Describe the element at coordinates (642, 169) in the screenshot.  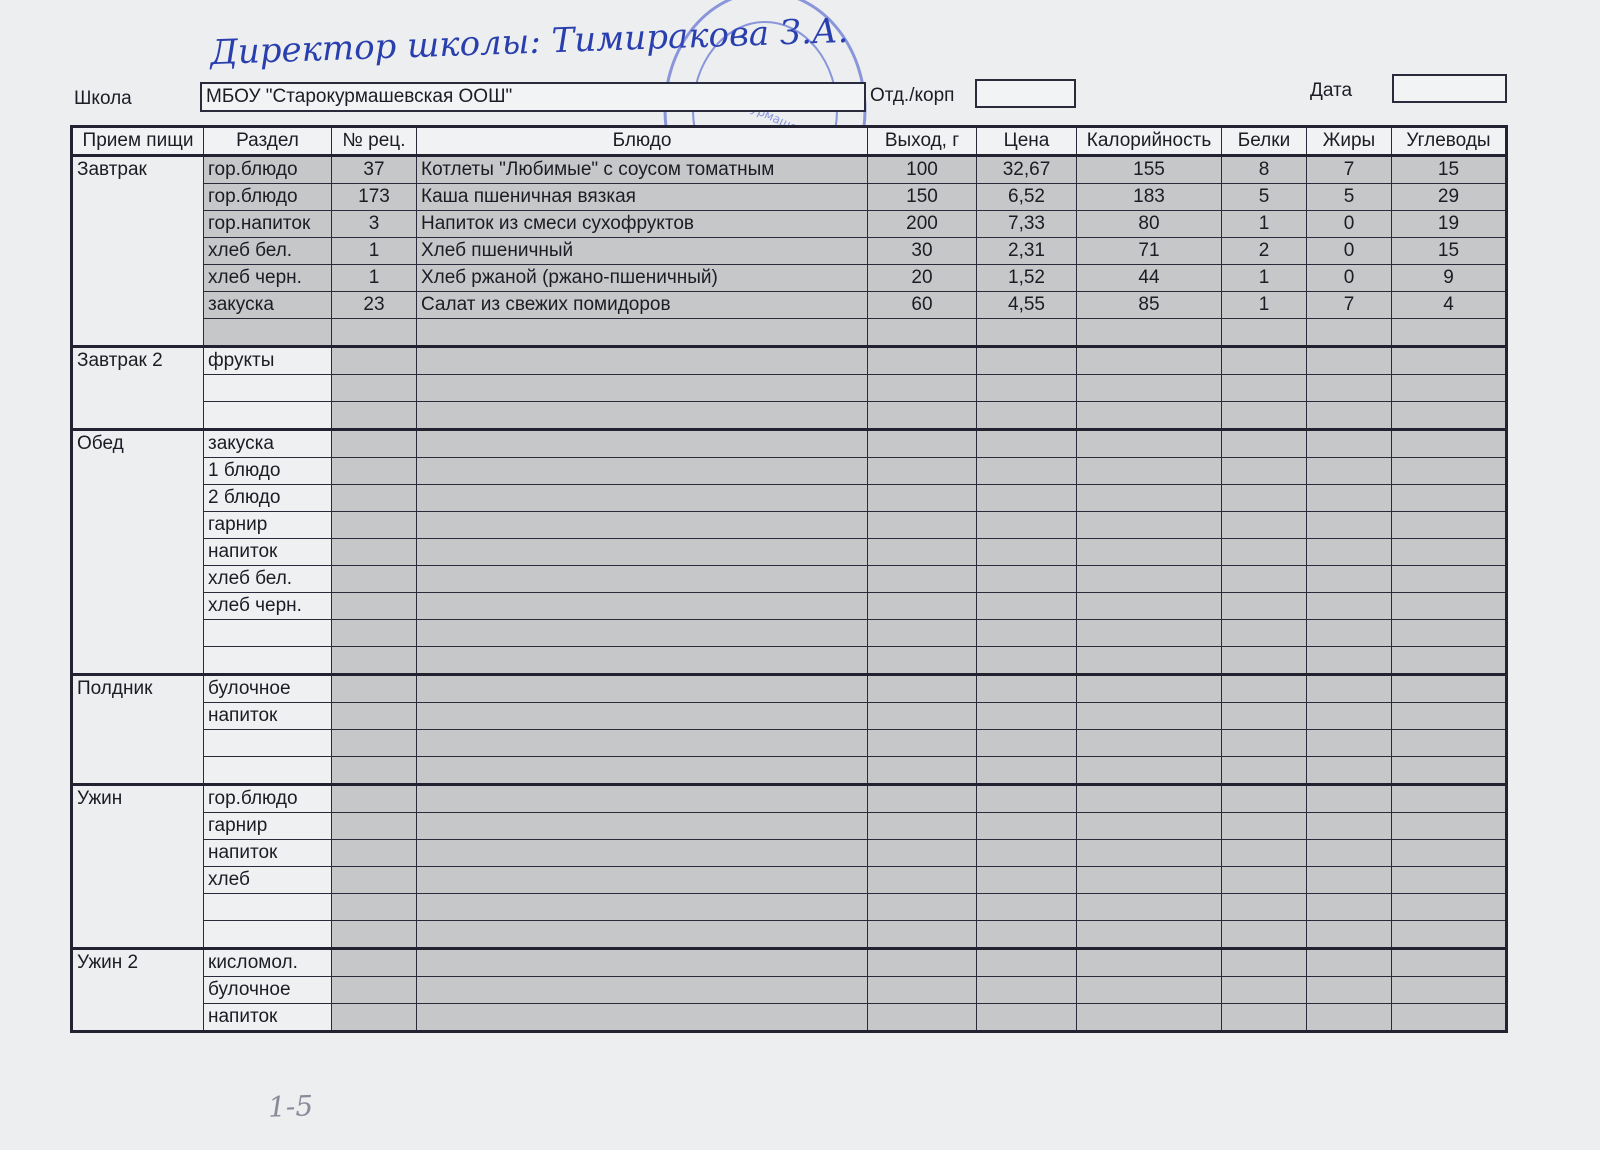
I see `dish-cell: Котлеты "Любимые" с соусом томатным` at that location.